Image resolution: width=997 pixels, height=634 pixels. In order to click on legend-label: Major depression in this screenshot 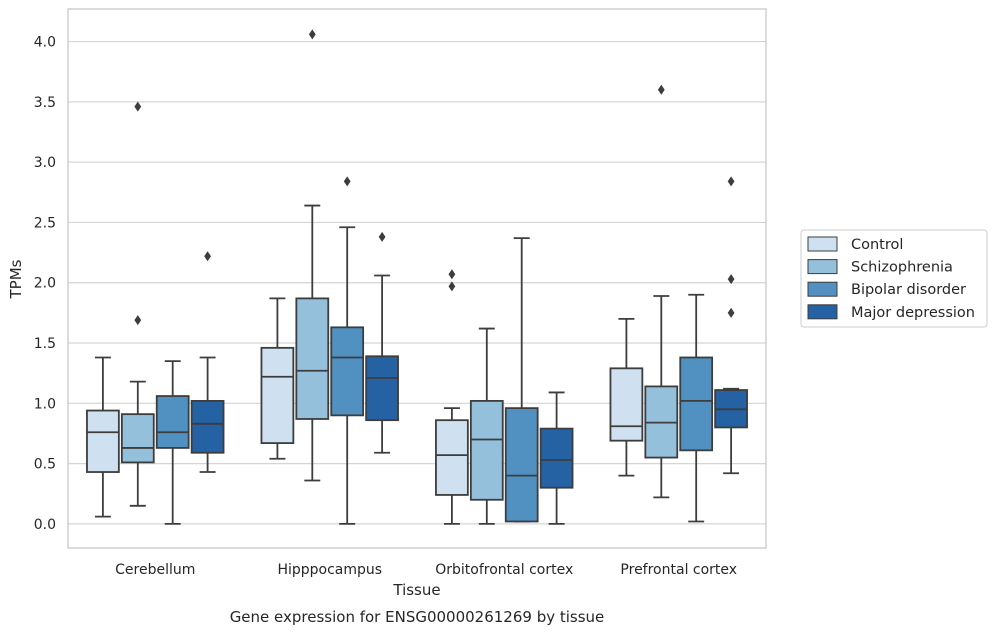, I will do `click(913, 313)`.